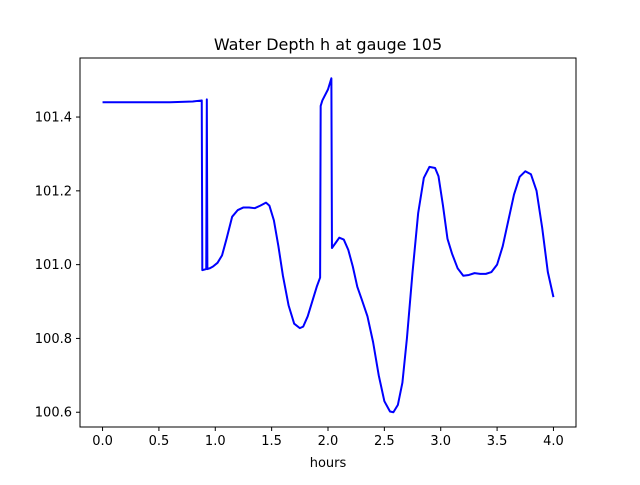 The width and height of the screenshot is (640, 485). I want to click on y-tick-label: 101.4, so click(53, 118).